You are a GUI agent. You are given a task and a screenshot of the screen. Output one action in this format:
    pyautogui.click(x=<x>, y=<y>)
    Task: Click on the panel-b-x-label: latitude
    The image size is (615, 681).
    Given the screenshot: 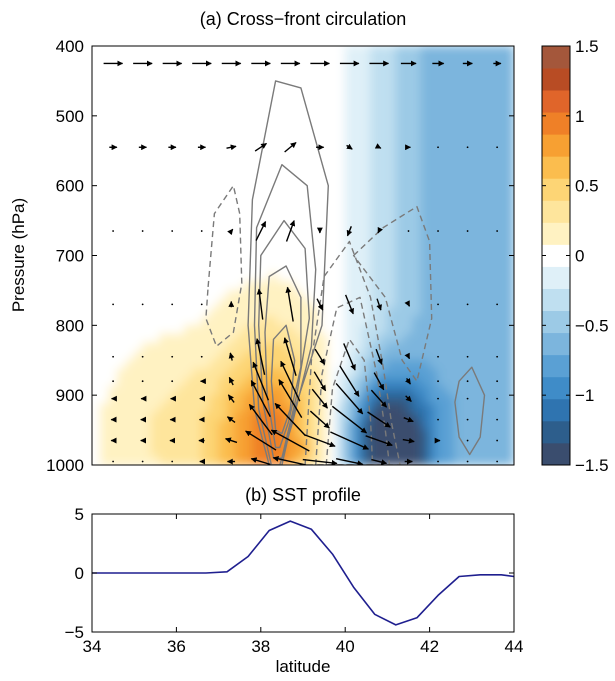 What is the action you would take?
    pyautogui.click(x=303, y=666)
    